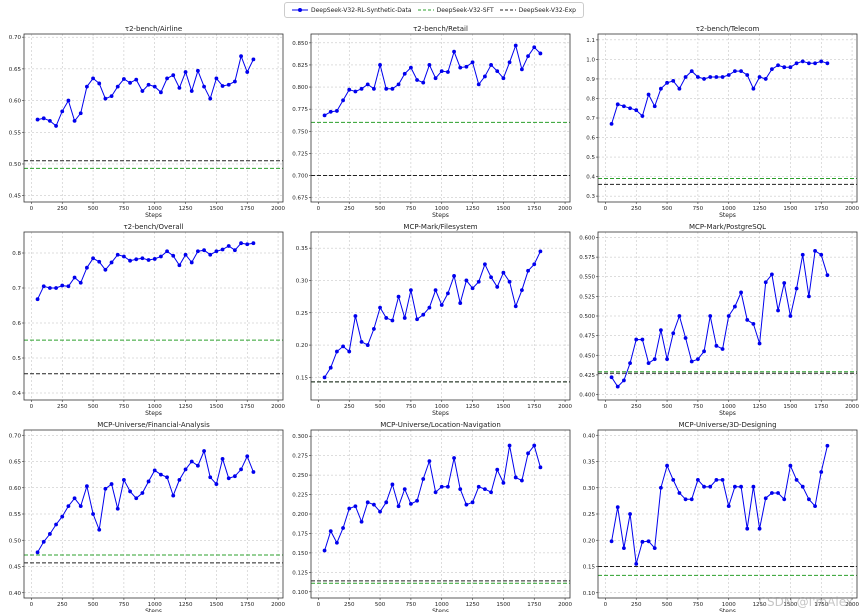  I want to click on y-tick-label: 0.70, so click(15, 38).